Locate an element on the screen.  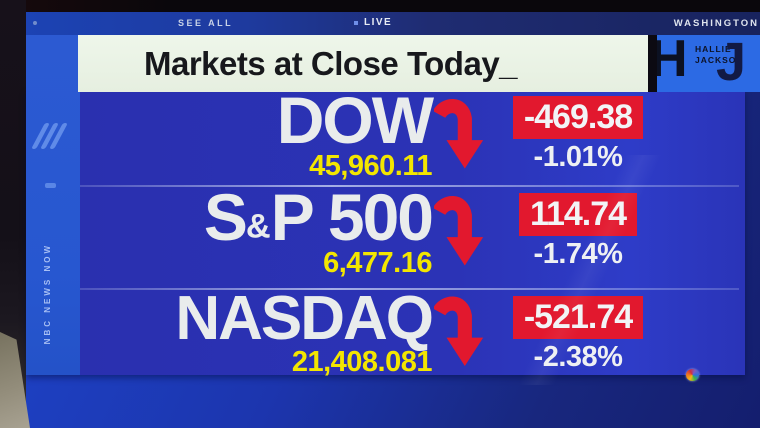
bug-initial-h: H is located at coordinates (672, 61).